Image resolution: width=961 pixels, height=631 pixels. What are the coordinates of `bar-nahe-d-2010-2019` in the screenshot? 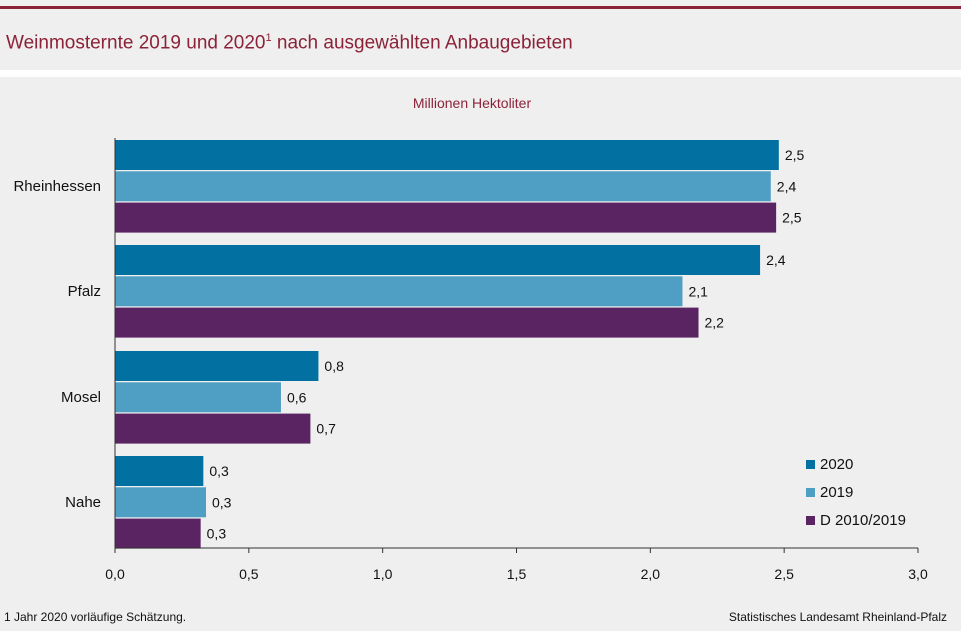 It's located at (158, 533).